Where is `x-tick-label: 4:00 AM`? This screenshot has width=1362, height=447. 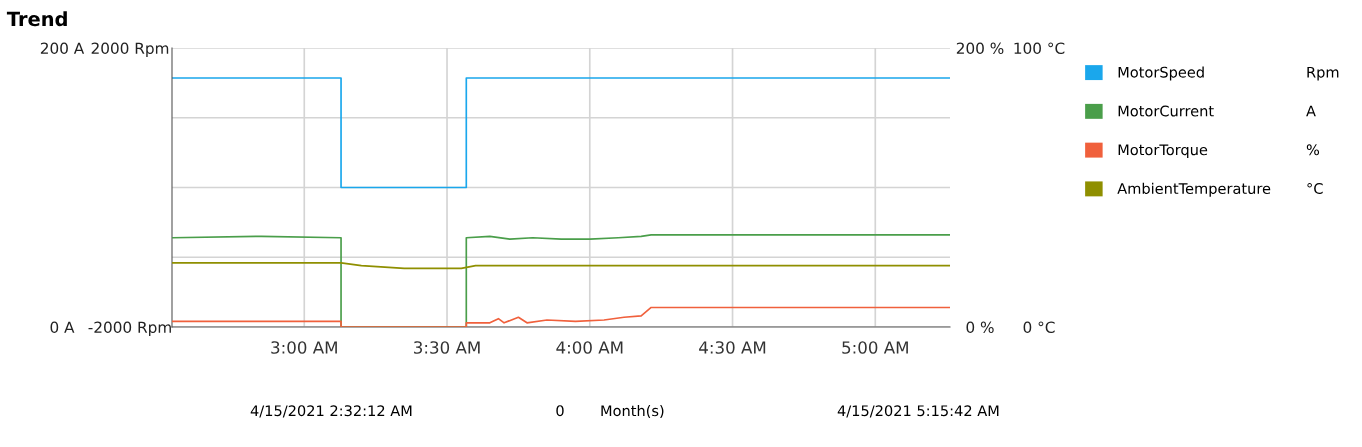 x-tick-label: 4:00 AM is located at coordinates (589, 347).